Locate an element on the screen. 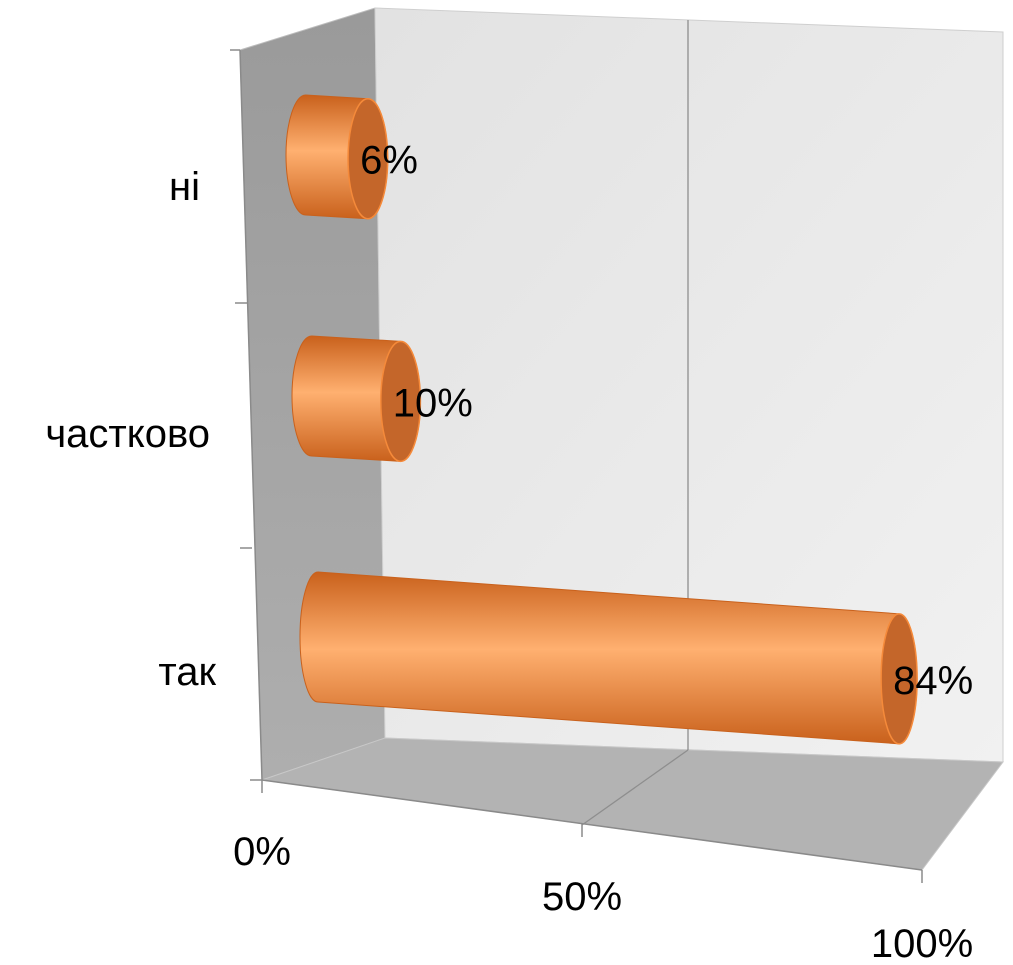 This screenshot has height=965, width=1013. y-axis-line is located at coordinates (251, 415).